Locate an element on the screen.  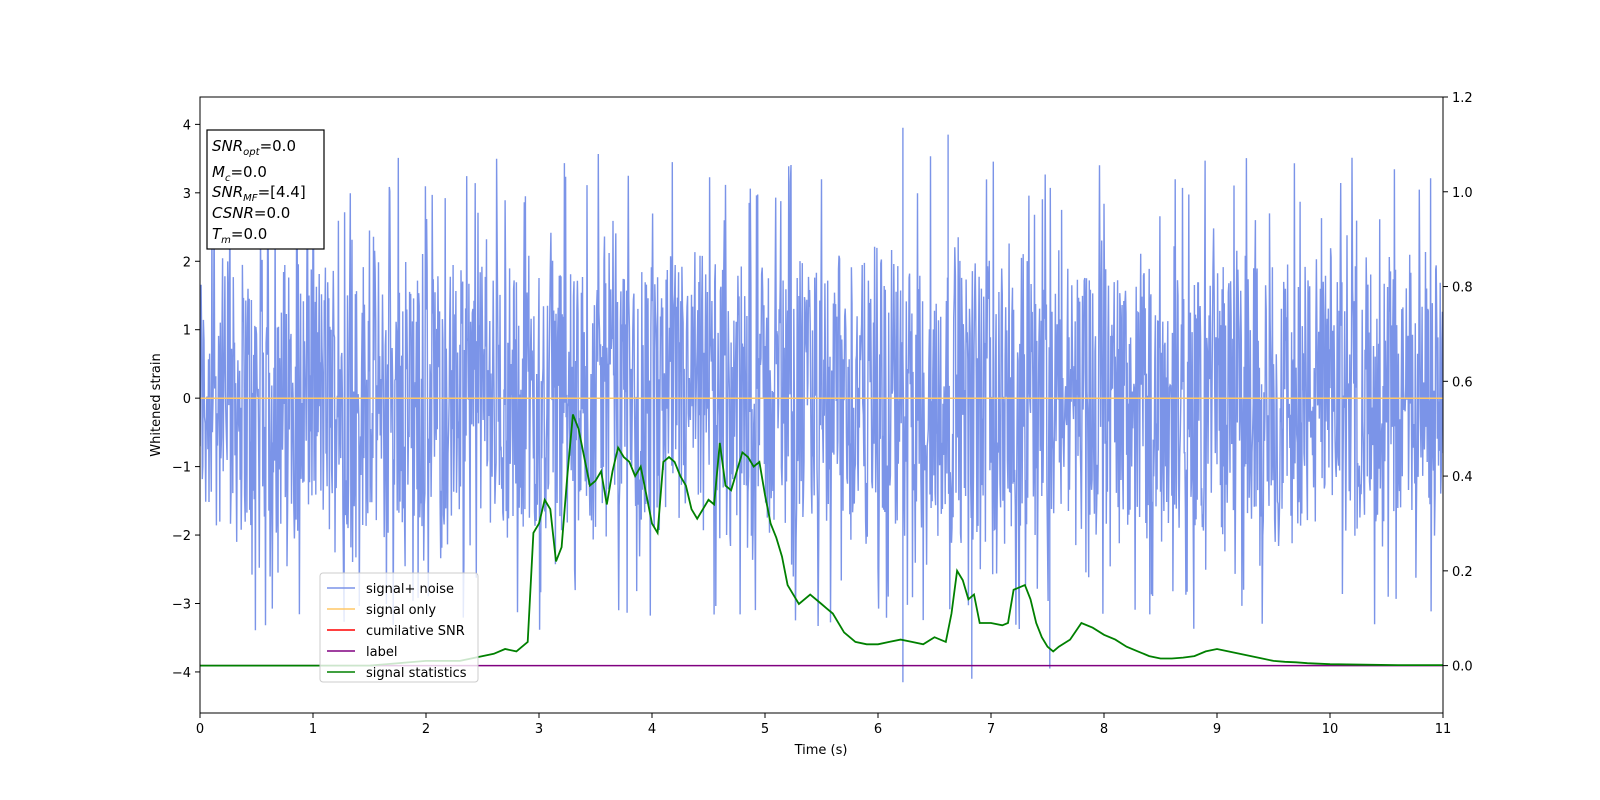
y2-tick-label: 0.0 is located at coordinates (1462, 667).